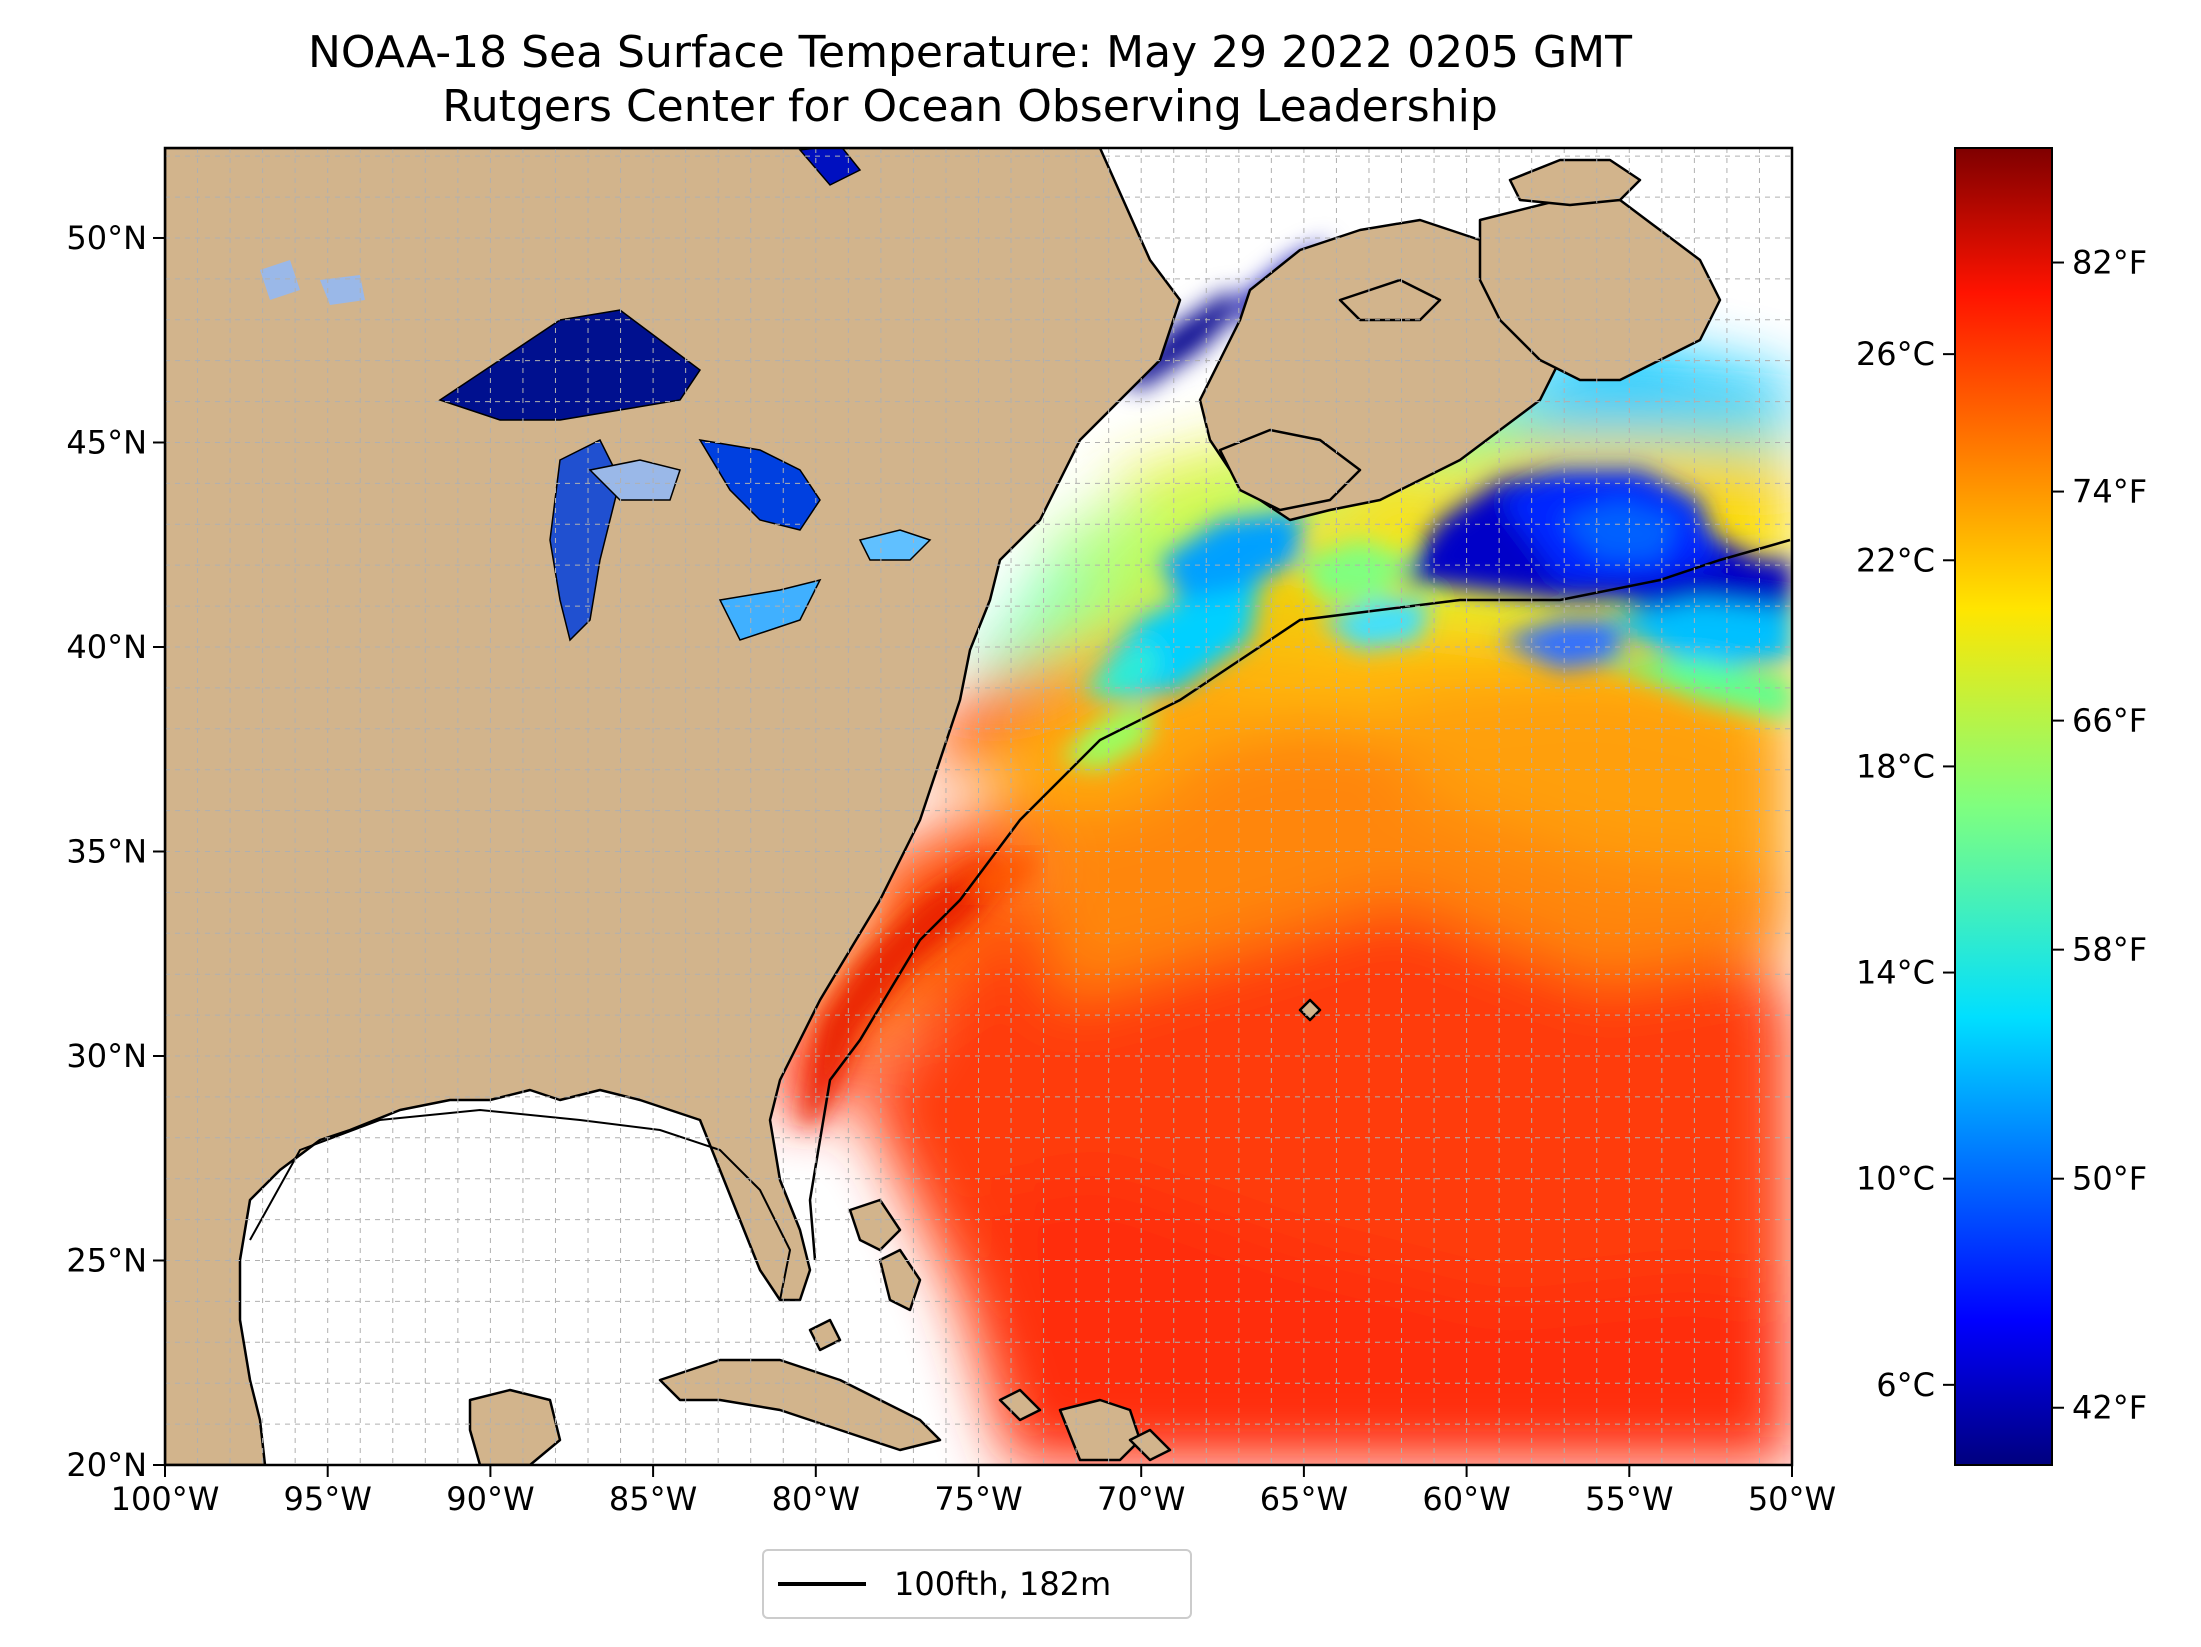  I want to click on lon-tick-label: 70°W, so click(1141, 1499).